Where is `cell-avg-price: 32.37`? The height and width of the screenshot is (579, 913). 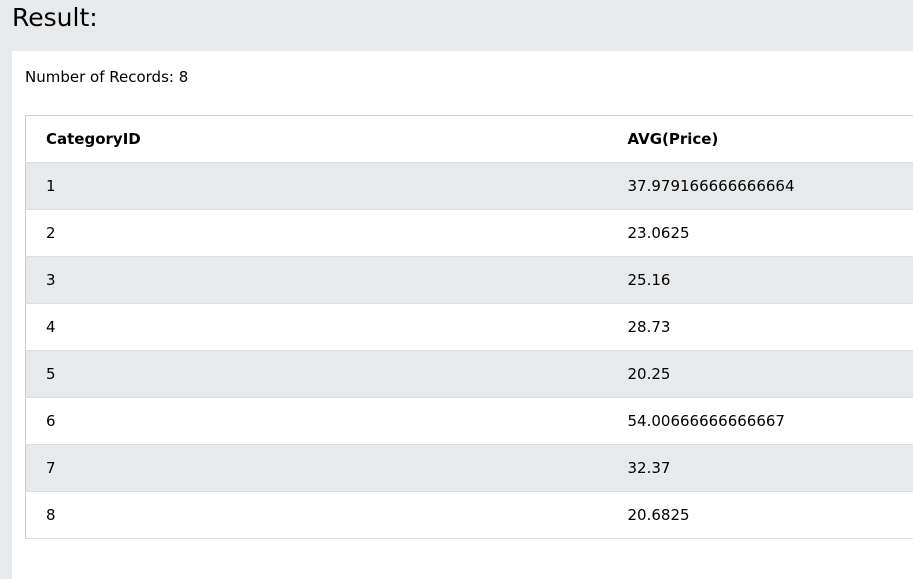
cell-avg-price: 32.37 is located at coordinates (760, 468).